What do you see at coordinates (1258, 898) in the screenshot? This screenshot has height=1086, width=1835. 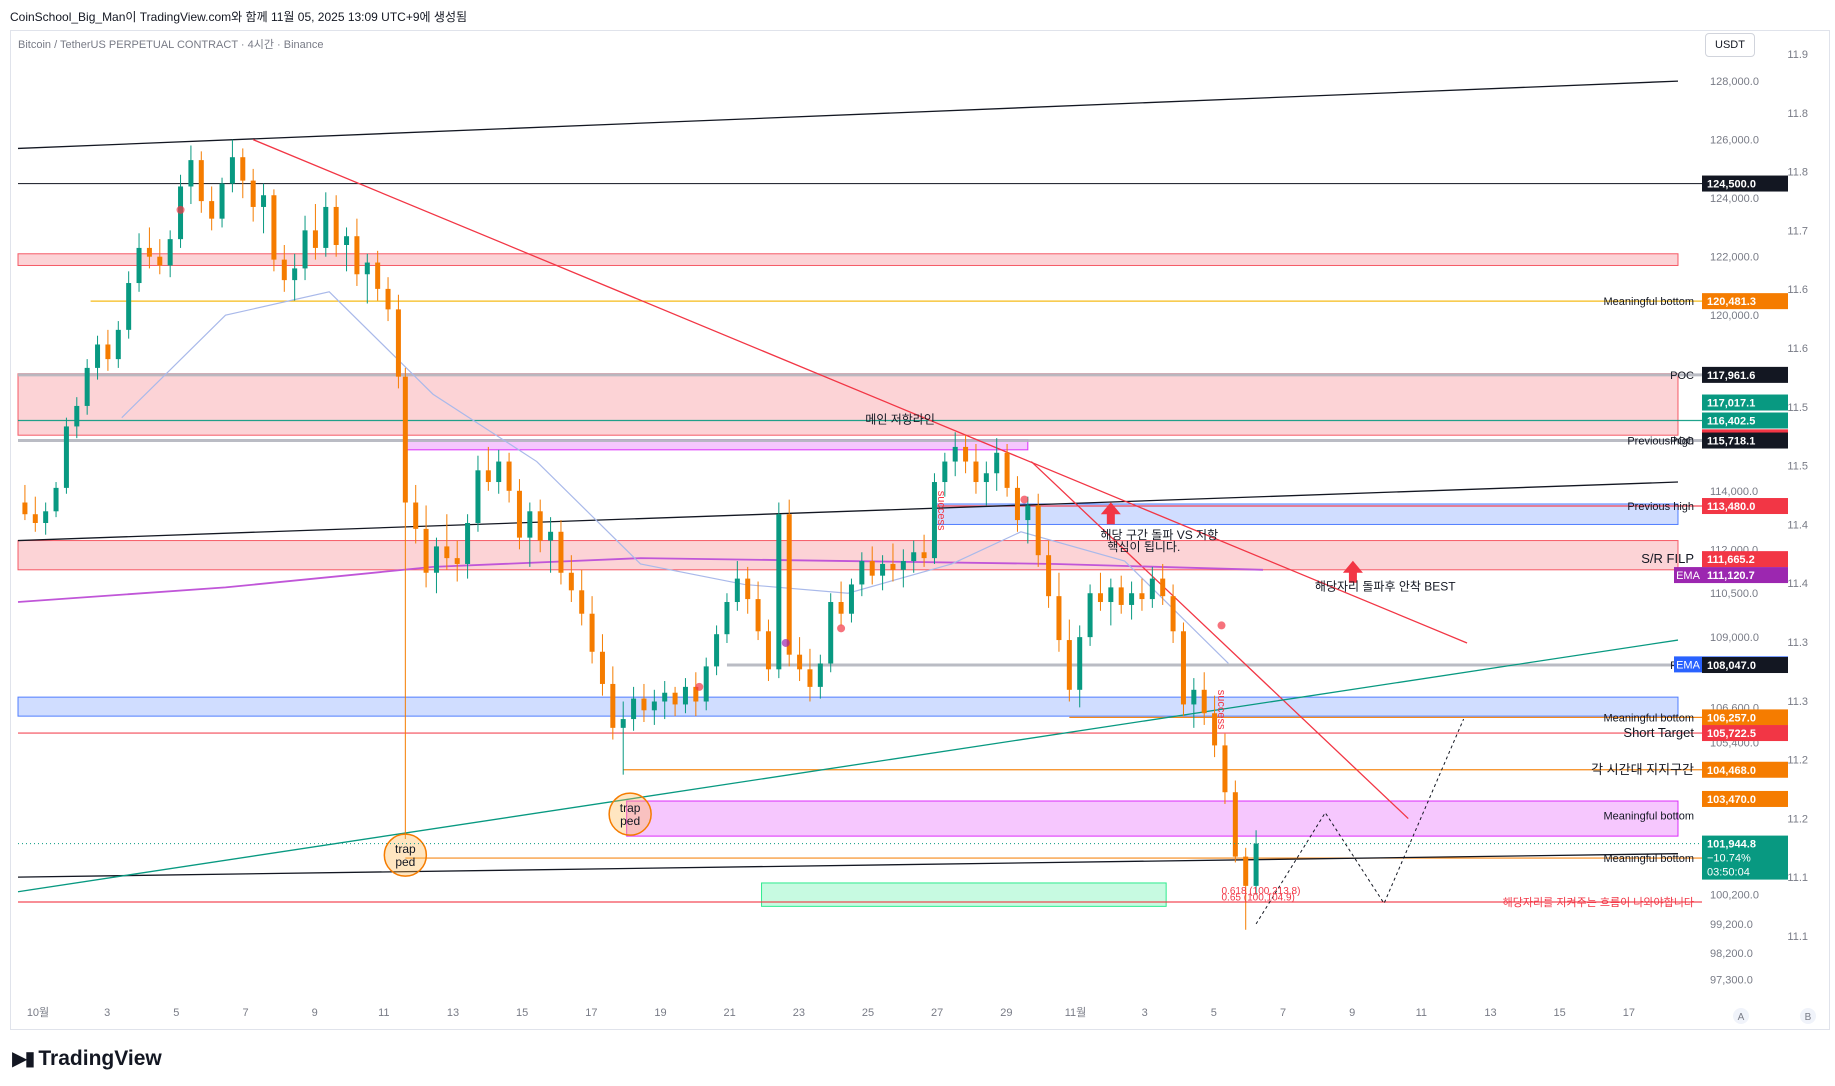 I see `annotation-7: 0.65 (100,104.9)` at bounding box center [1258, 898].